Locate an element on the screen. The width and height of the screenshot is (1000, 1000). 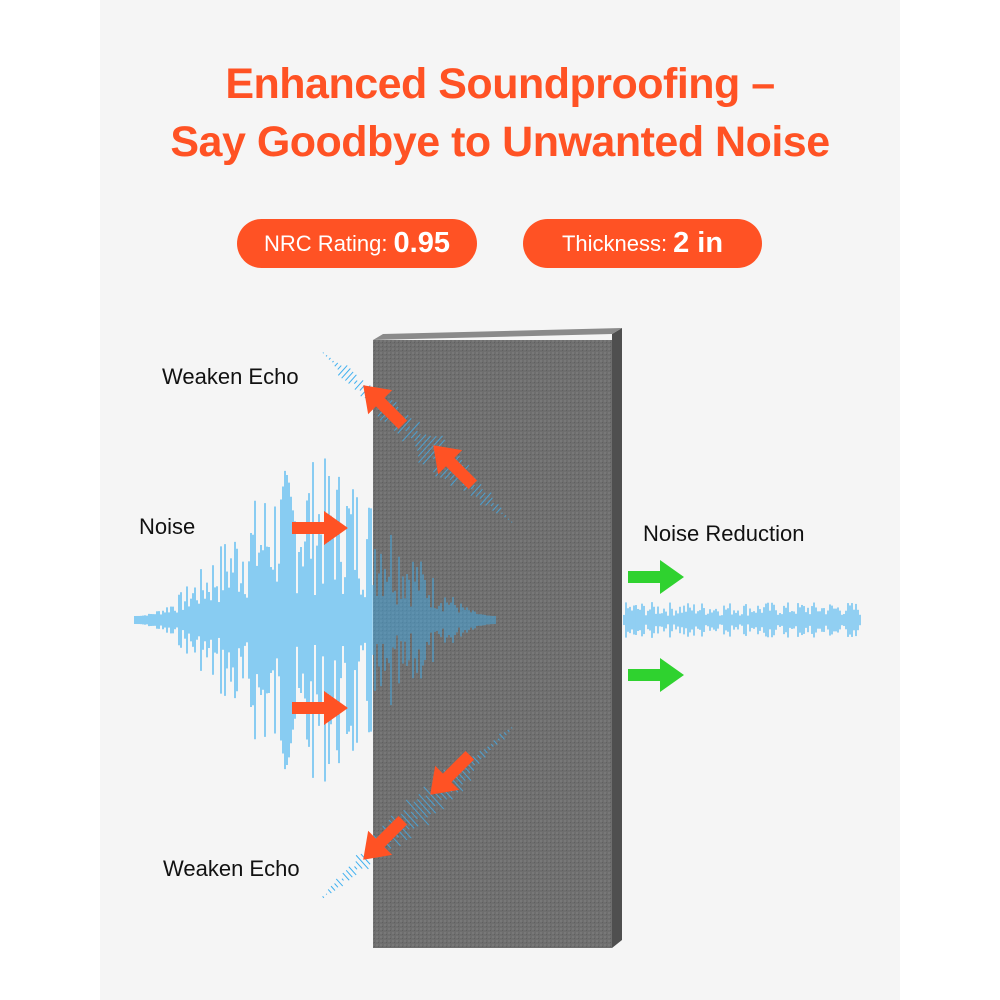
label-weaken-echo-bottom: Weaken Echo is located at coordinates (231, 868).